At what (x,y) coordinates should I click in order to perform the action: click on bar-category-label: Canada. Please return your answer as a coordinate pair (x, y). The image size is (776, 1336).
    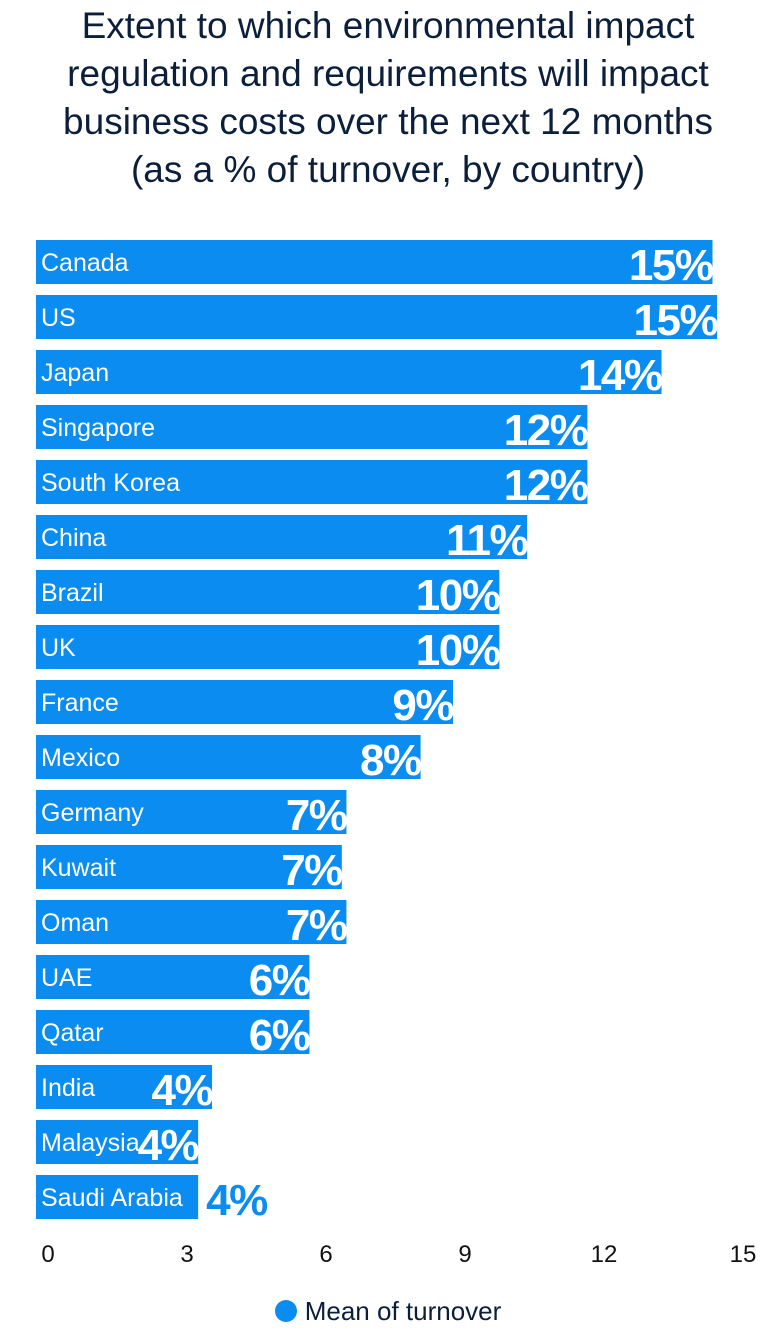
    Looking at the image, I should click on (85, 263).